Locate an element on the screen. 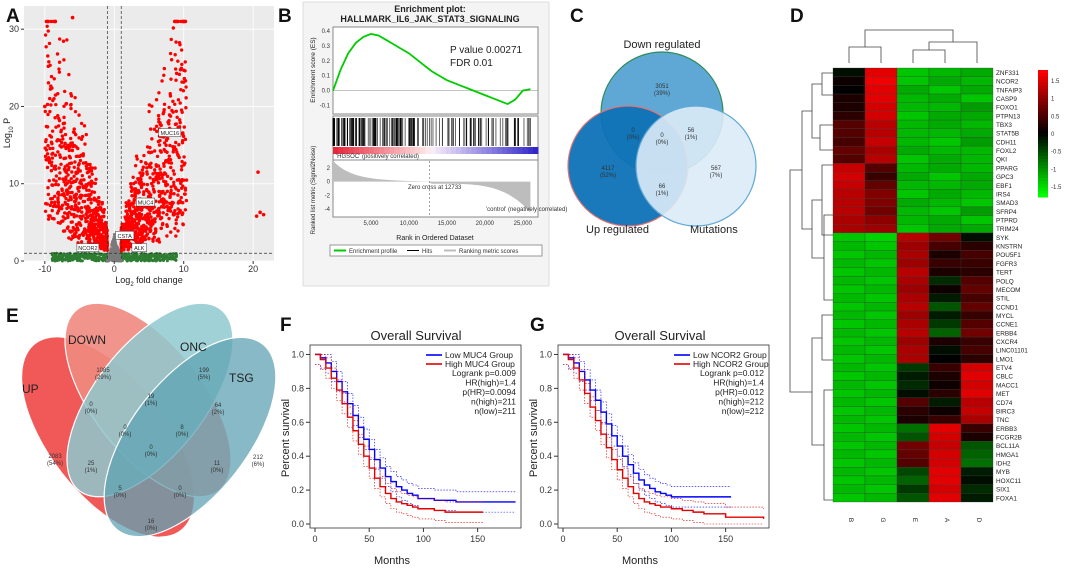  legend-hits-label: Hits is located at coordinates (427, 252).